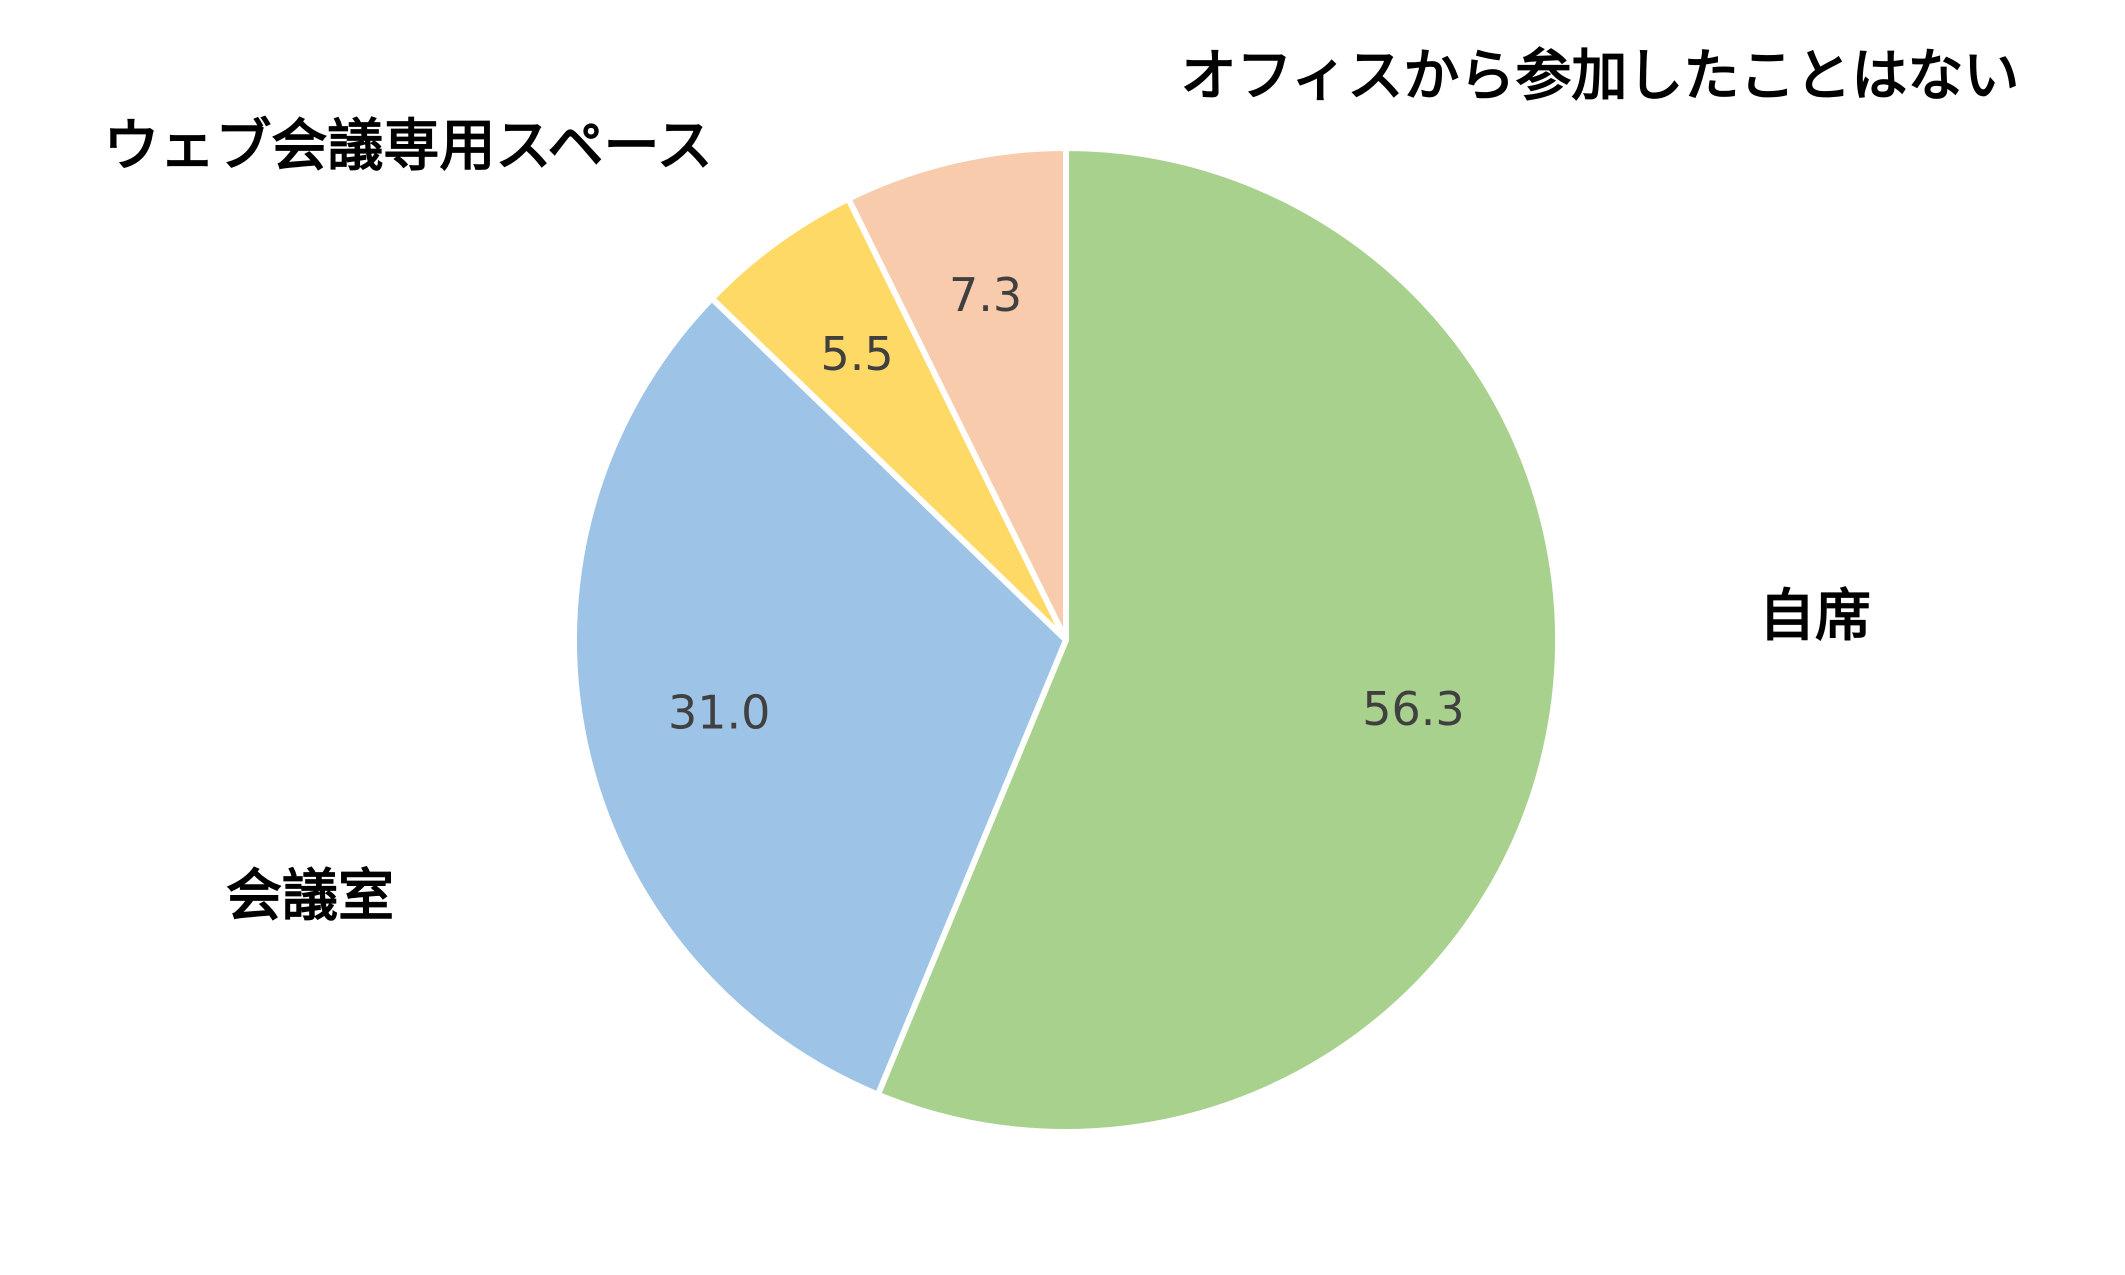 Image resolution: width=2125 pixels, height=1275 pixels. I want to click on slice-never-from-office, so click(957, 394).